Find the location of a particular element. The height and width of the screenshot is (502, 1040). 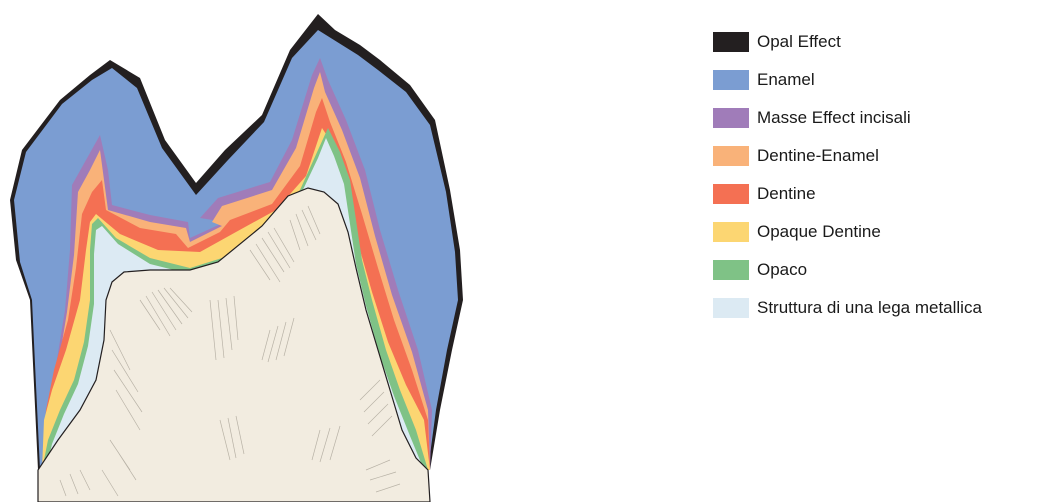

legend-label: Dentine-Enamel is located at coordinates (818, 155).